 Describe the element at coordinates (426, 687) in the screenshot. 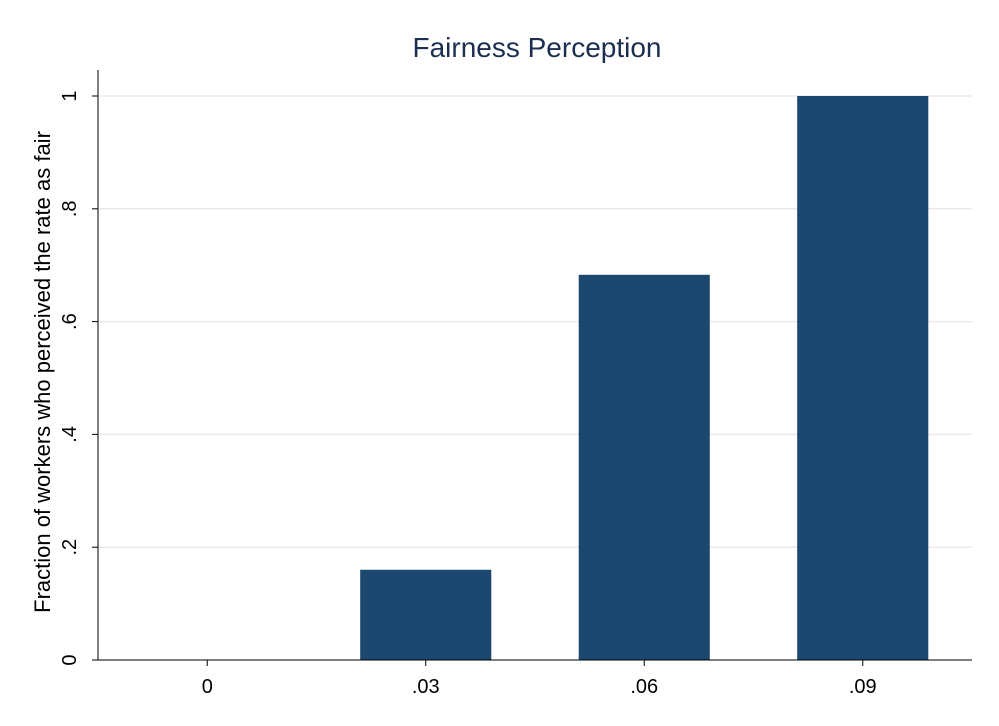

I see `x-tick-label: .03` at that location.